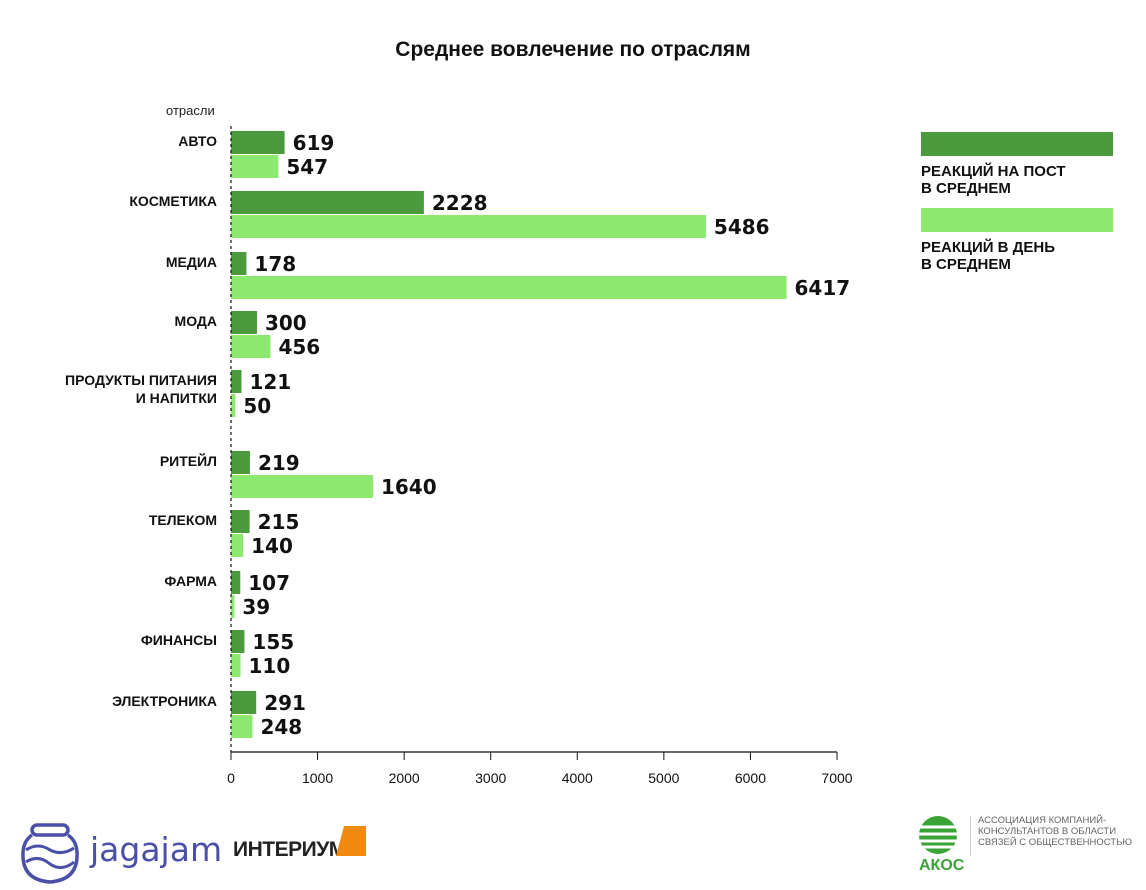 This screenshot has width=1146, height=890. What do you see at coordinates (938, 835) in the screenshot?
I see `akos-globe-icon` at bounding box center [938, 835].